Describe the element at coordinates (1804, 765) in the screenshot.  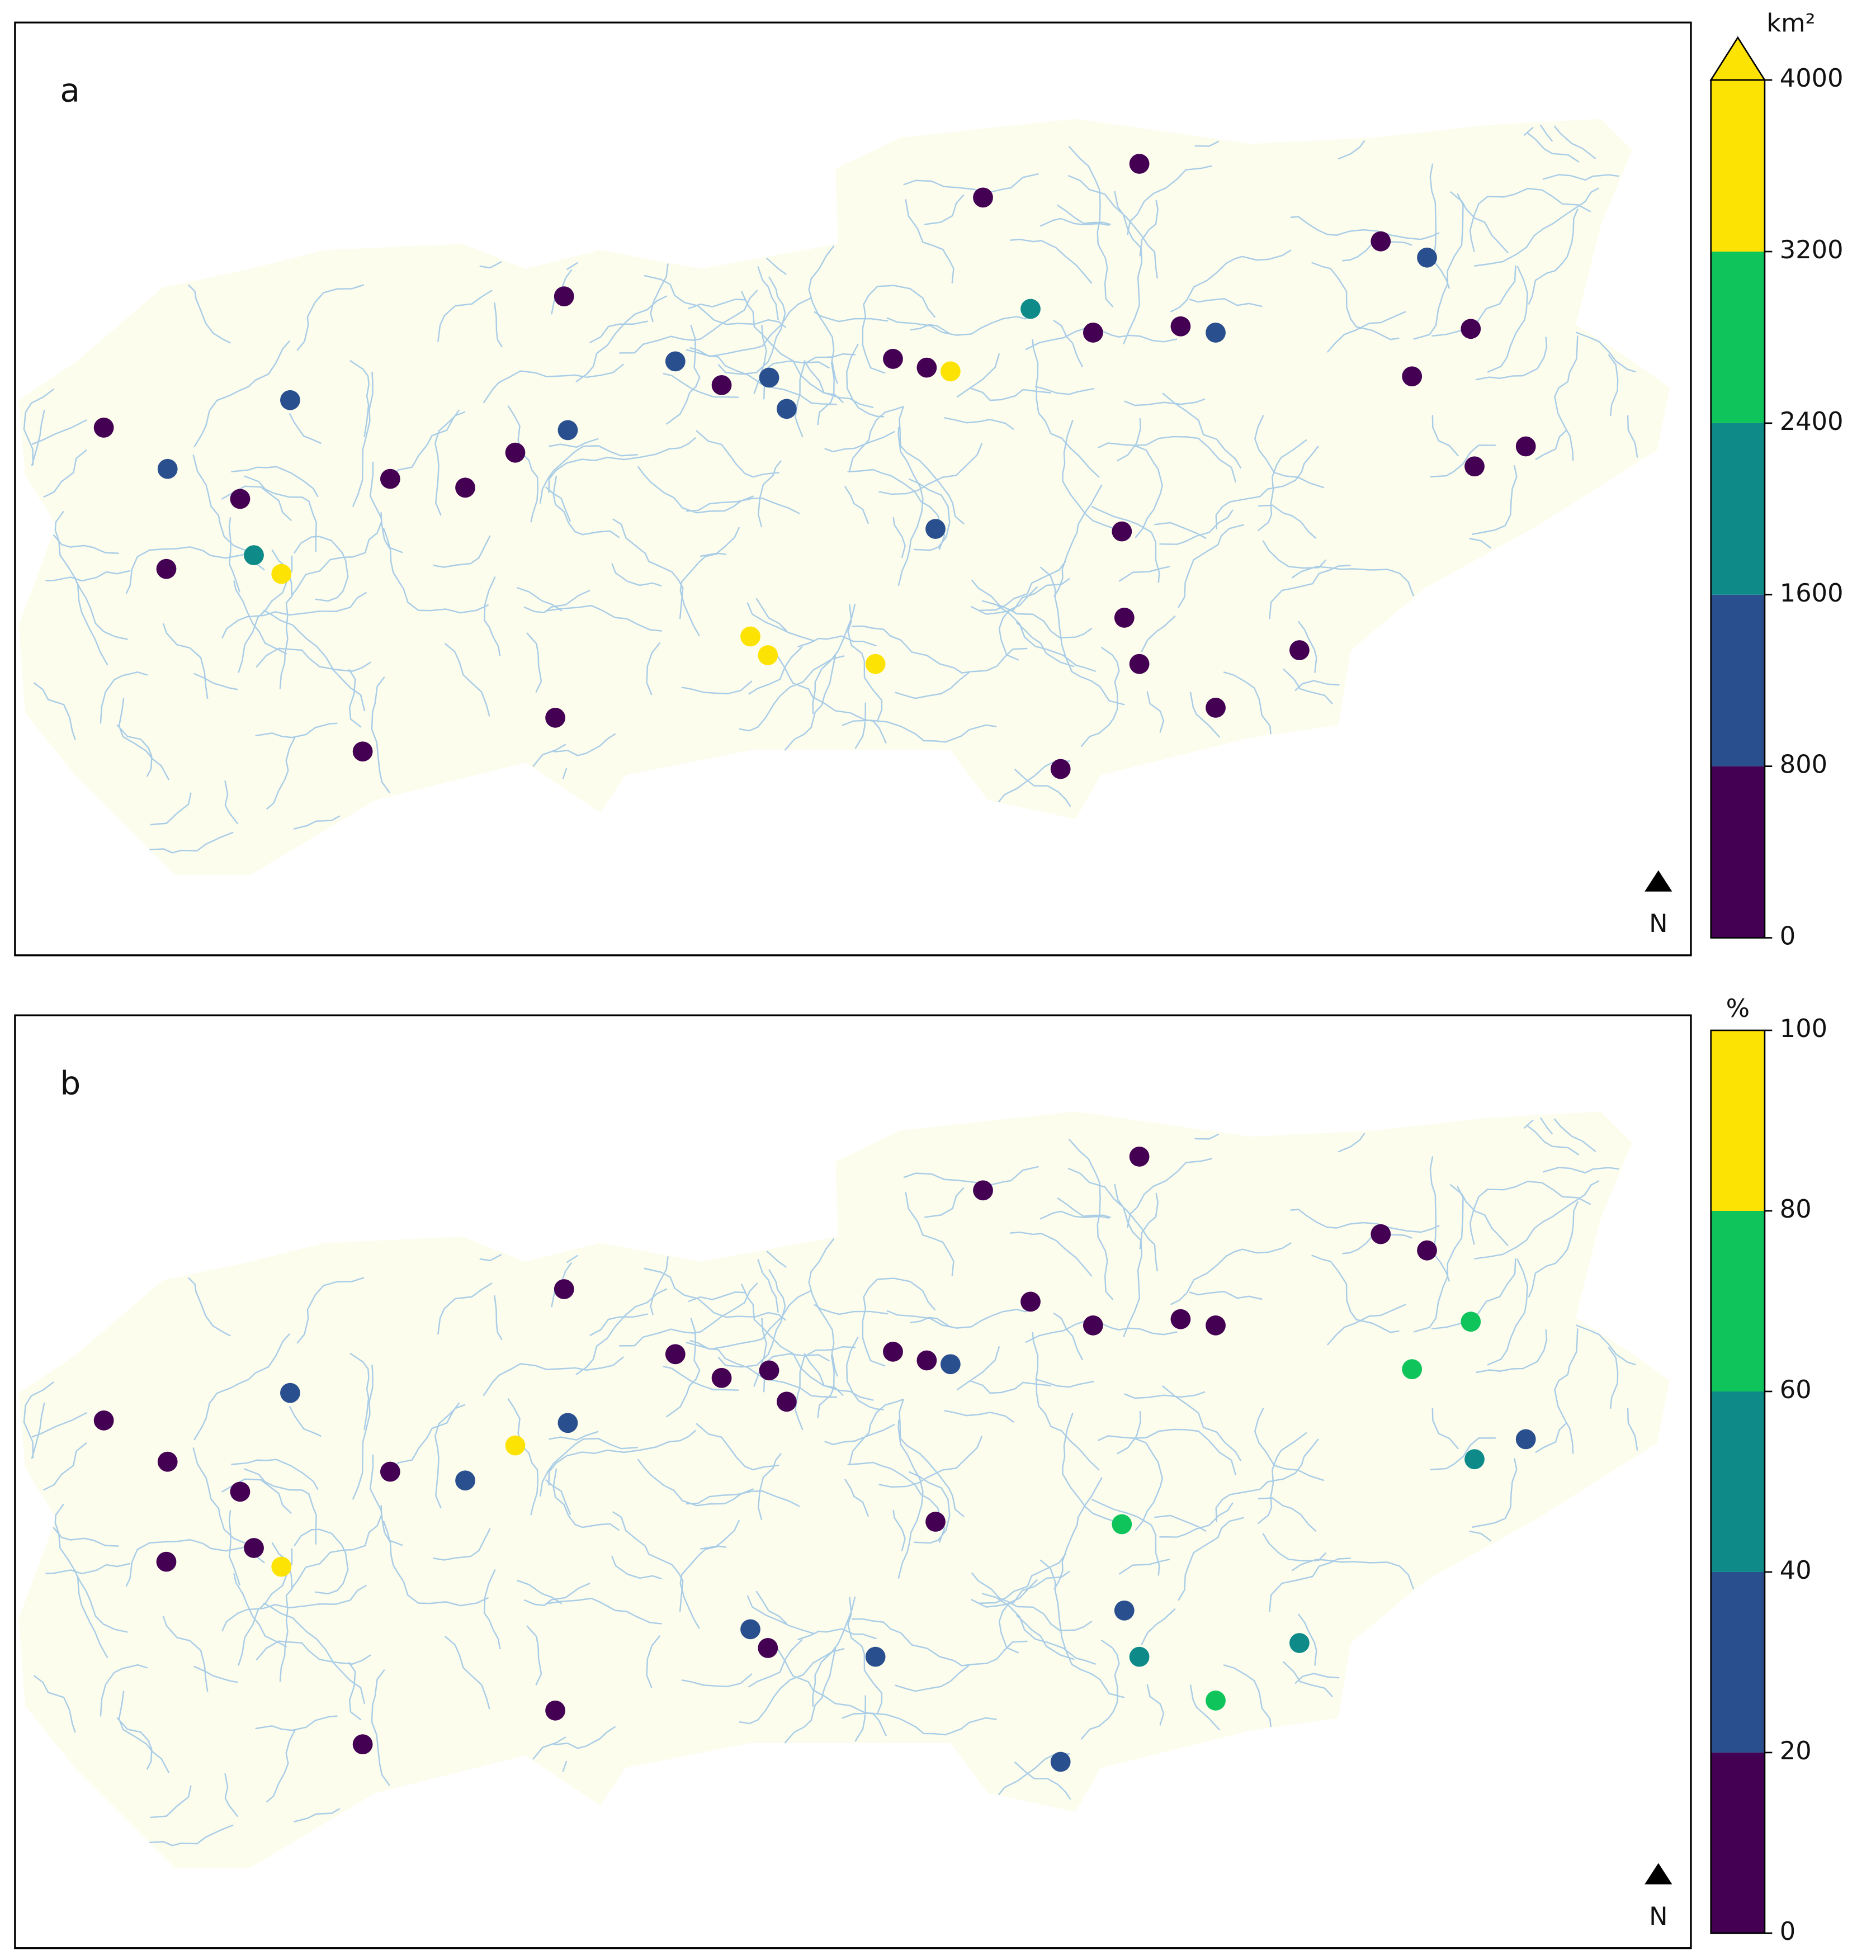
I see `colorbar-tick-label: 800` at that location.